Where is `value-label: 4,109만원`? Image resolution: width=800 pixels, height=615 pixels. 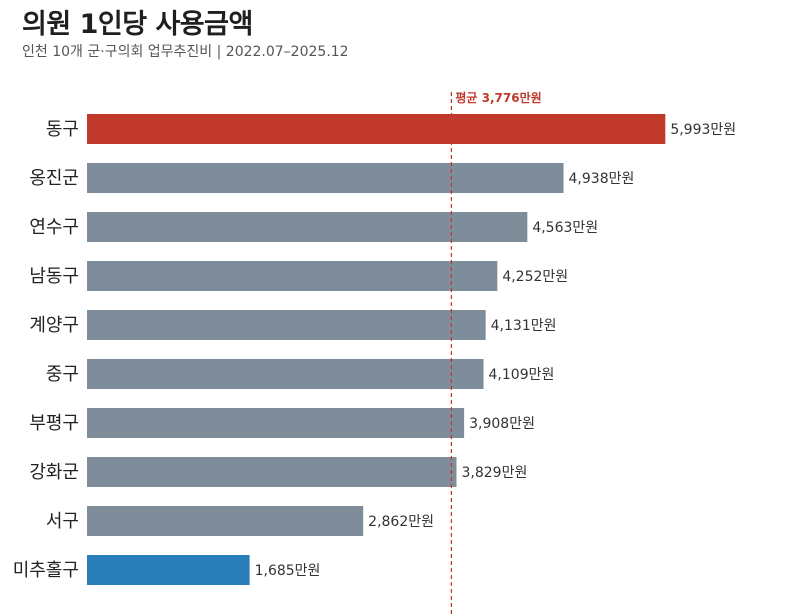
value-label: 4,109만원 is located at coordinates (522, 375).